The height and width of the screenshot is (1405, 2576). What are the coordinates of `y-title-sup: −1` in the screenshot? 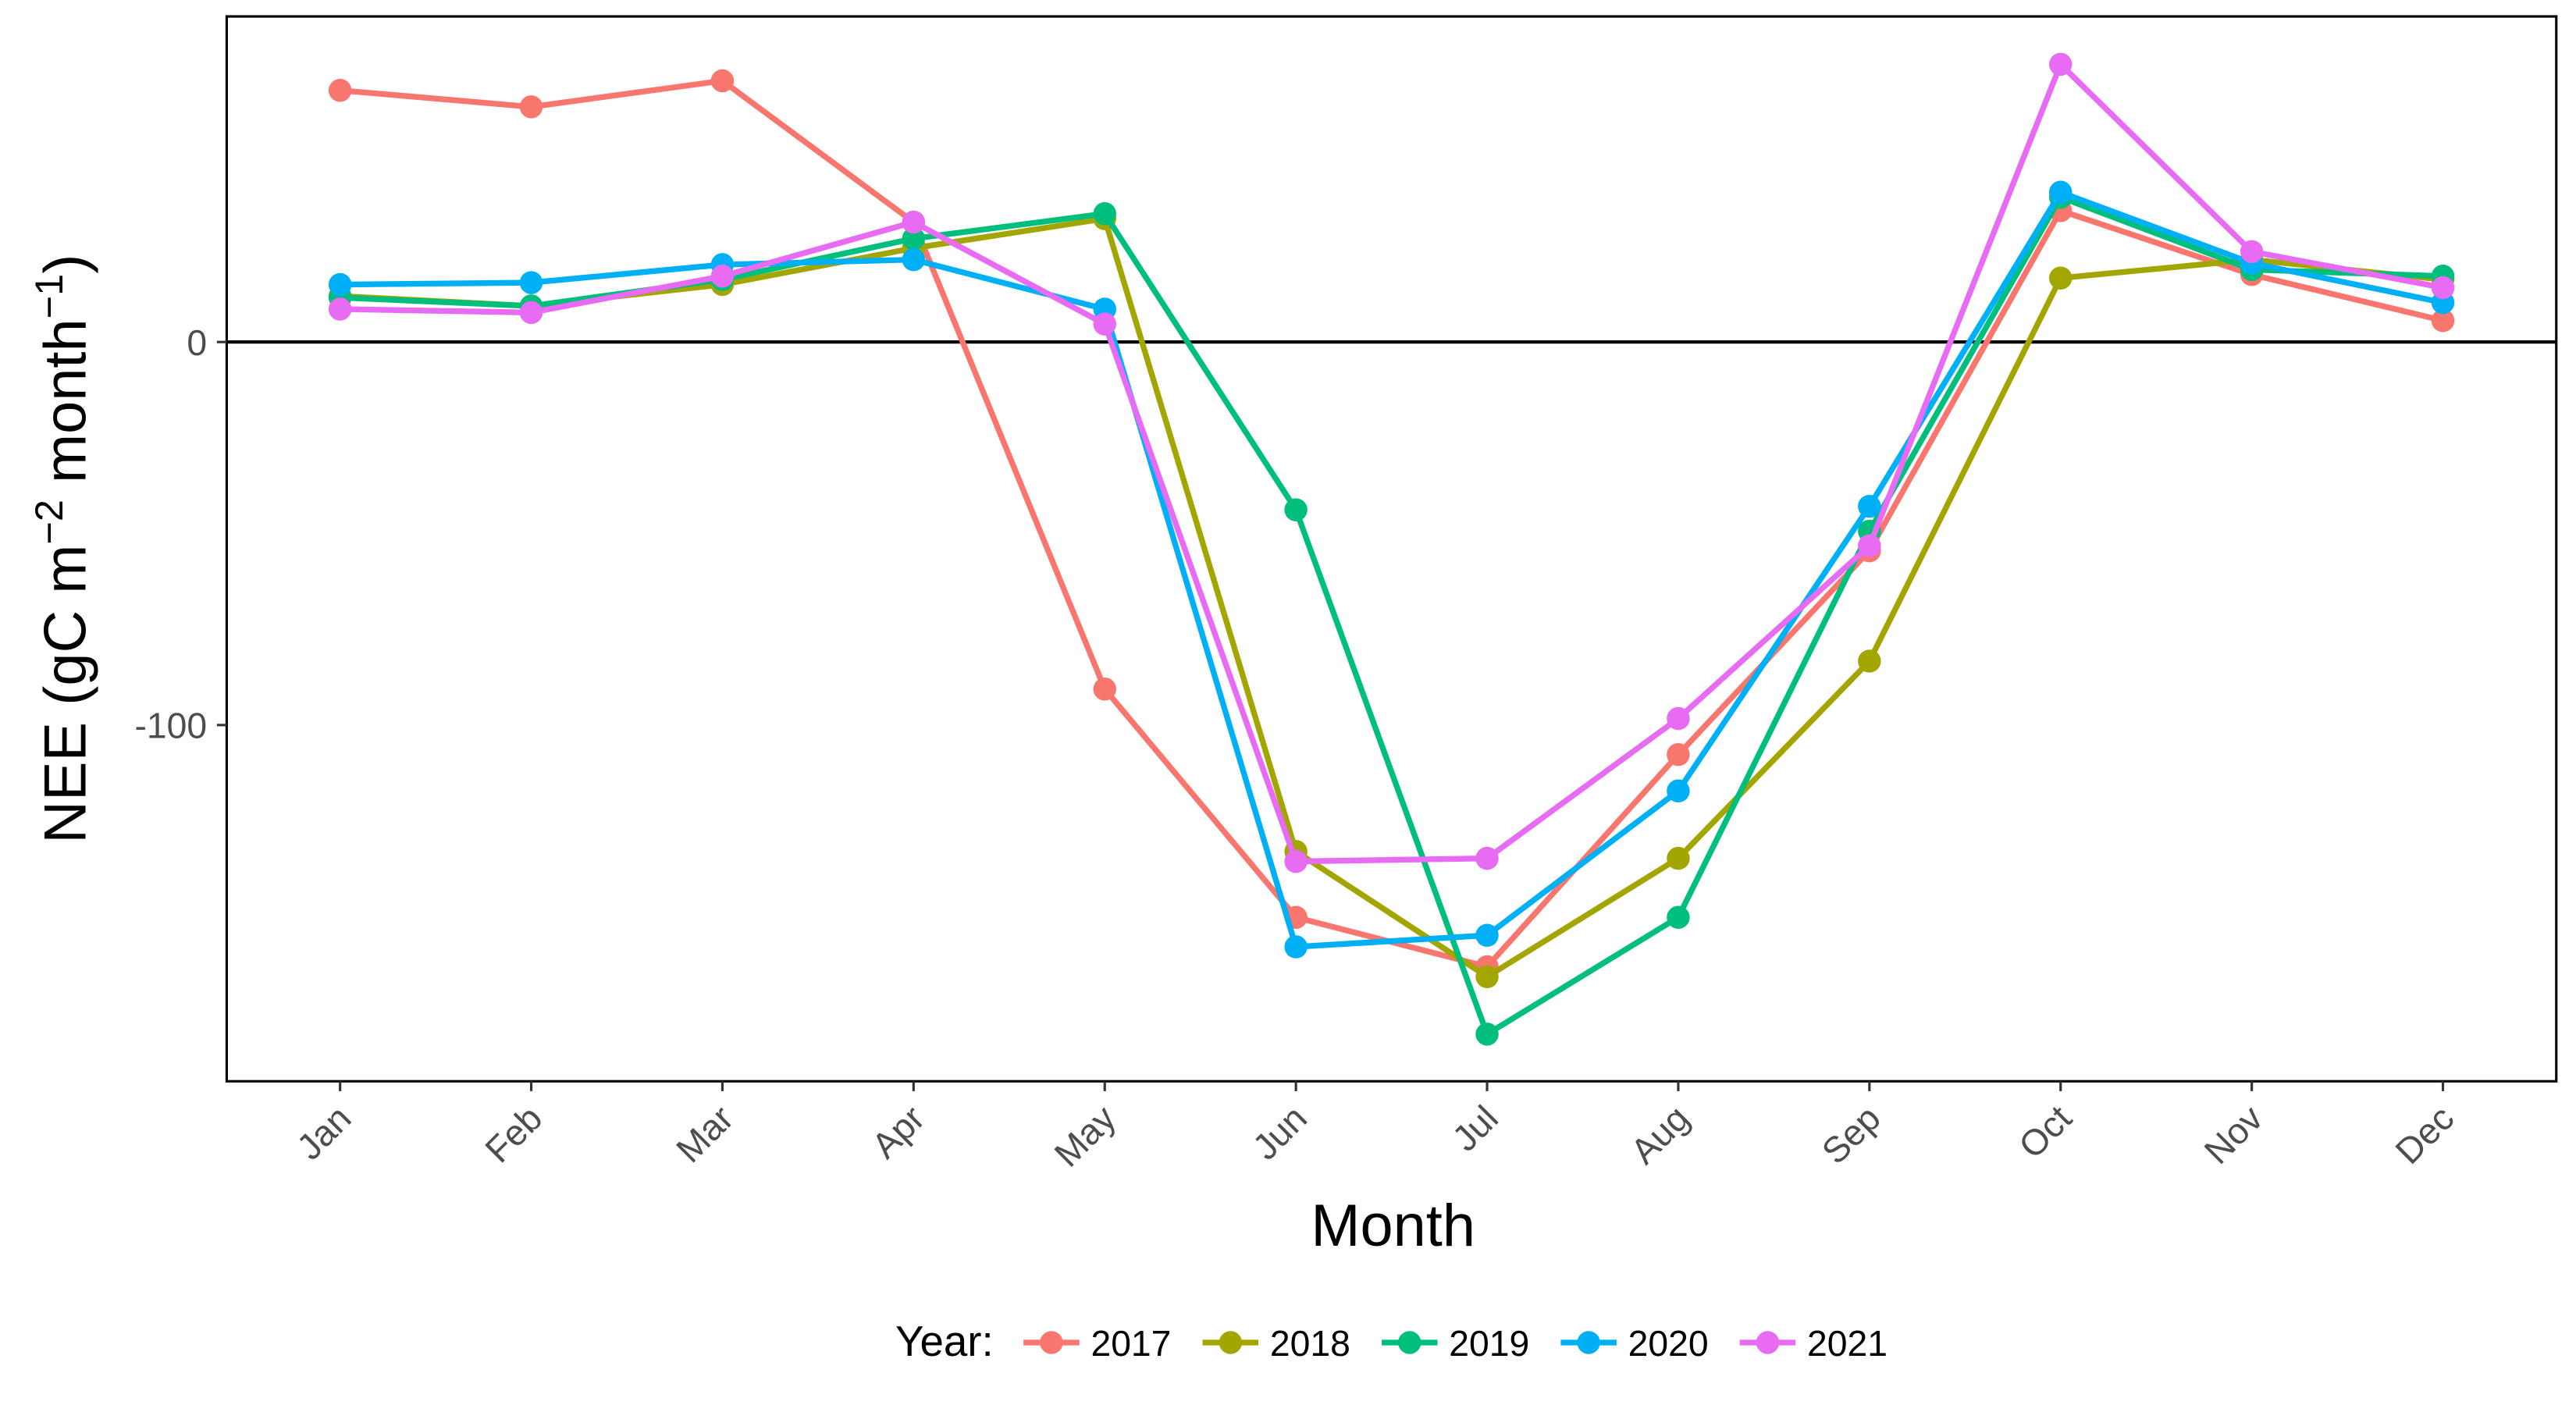 It's located at (49, 296).